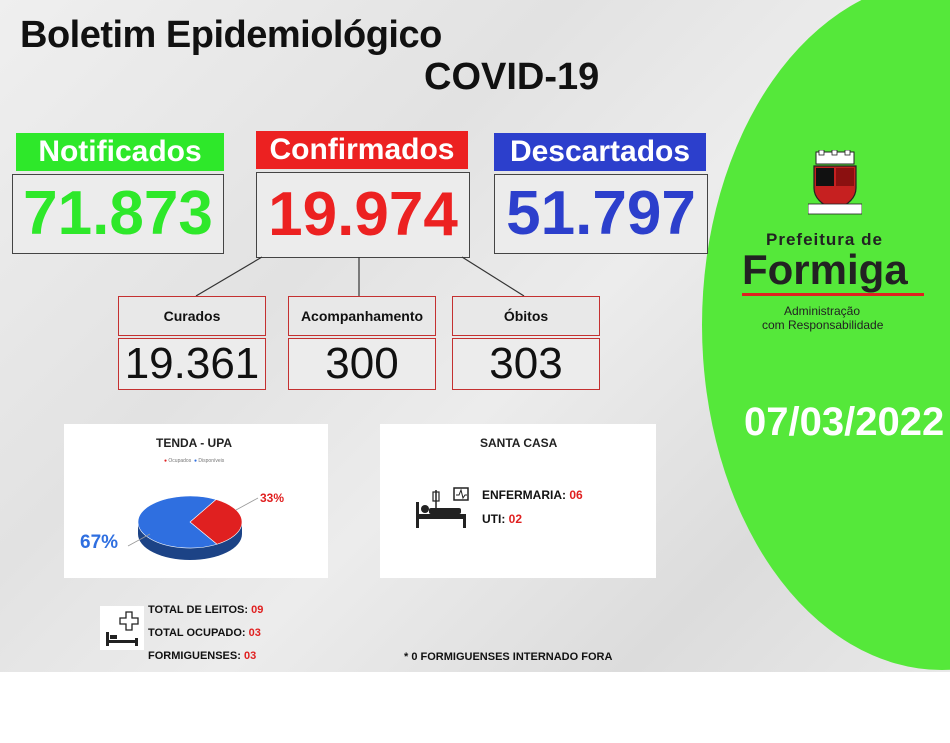 The image size is (950, 743). Describe the element at coordinates (362, 364) in the screenshot. I see `acompanhamento-value: 300` at that location.